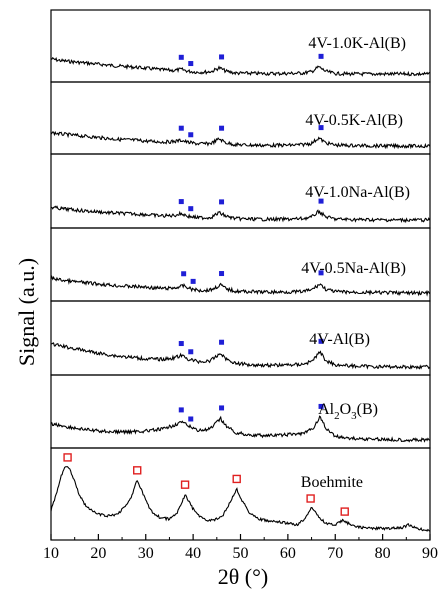 The width and height of the screenshot is (442, 593). I want to click on series-label-4v-al: 4V-Al(B), so click(339, 339).